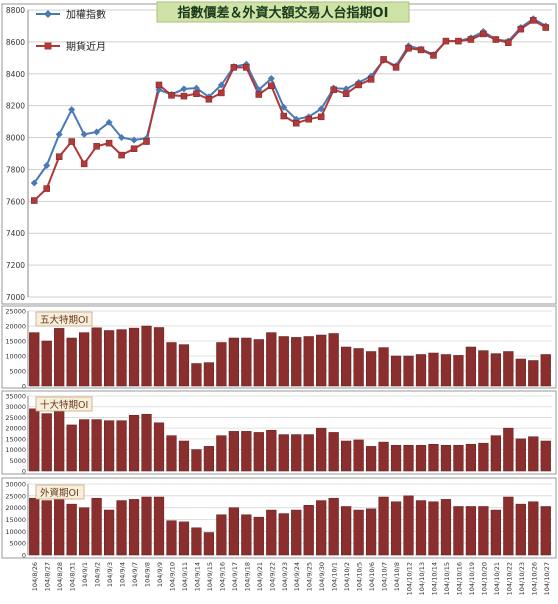  Describe the element at coordinates (15, 201) in the screenshot. I see `line-chart-y-tick: 7600` at that location.